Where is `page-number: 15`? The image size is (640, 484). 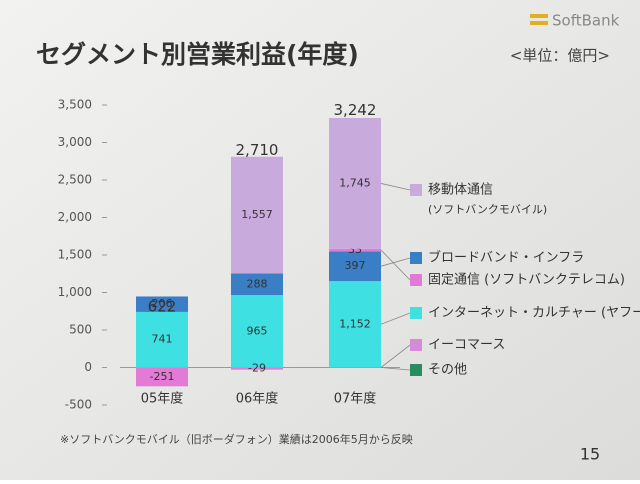
page-number: 15 is located at coordinates (590, 454).